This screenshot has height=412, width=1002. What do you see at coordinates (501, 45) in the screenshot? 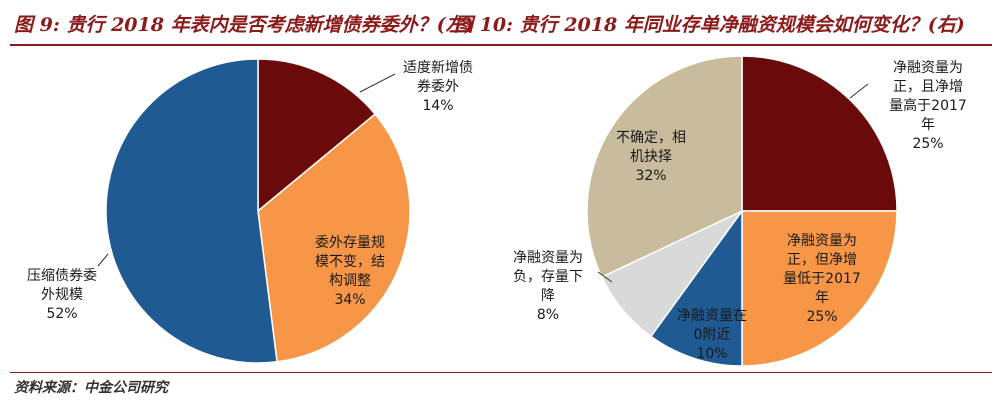
I see `header-rule` at bounding box center [501, 45].